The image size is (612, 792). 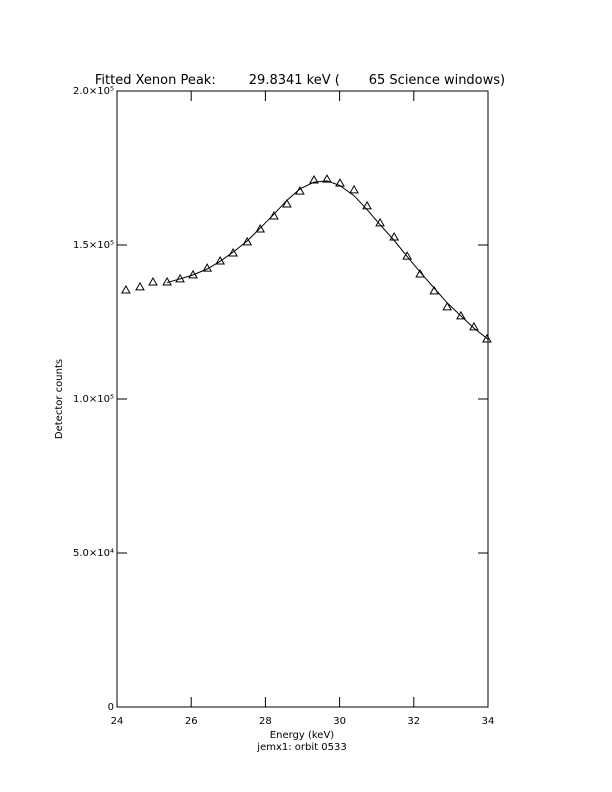 What do you see at coordinates (93, 399) in the screenshot?
I see `y-tick-label: 1.0×10⁵` at bounding box center [93, 399].